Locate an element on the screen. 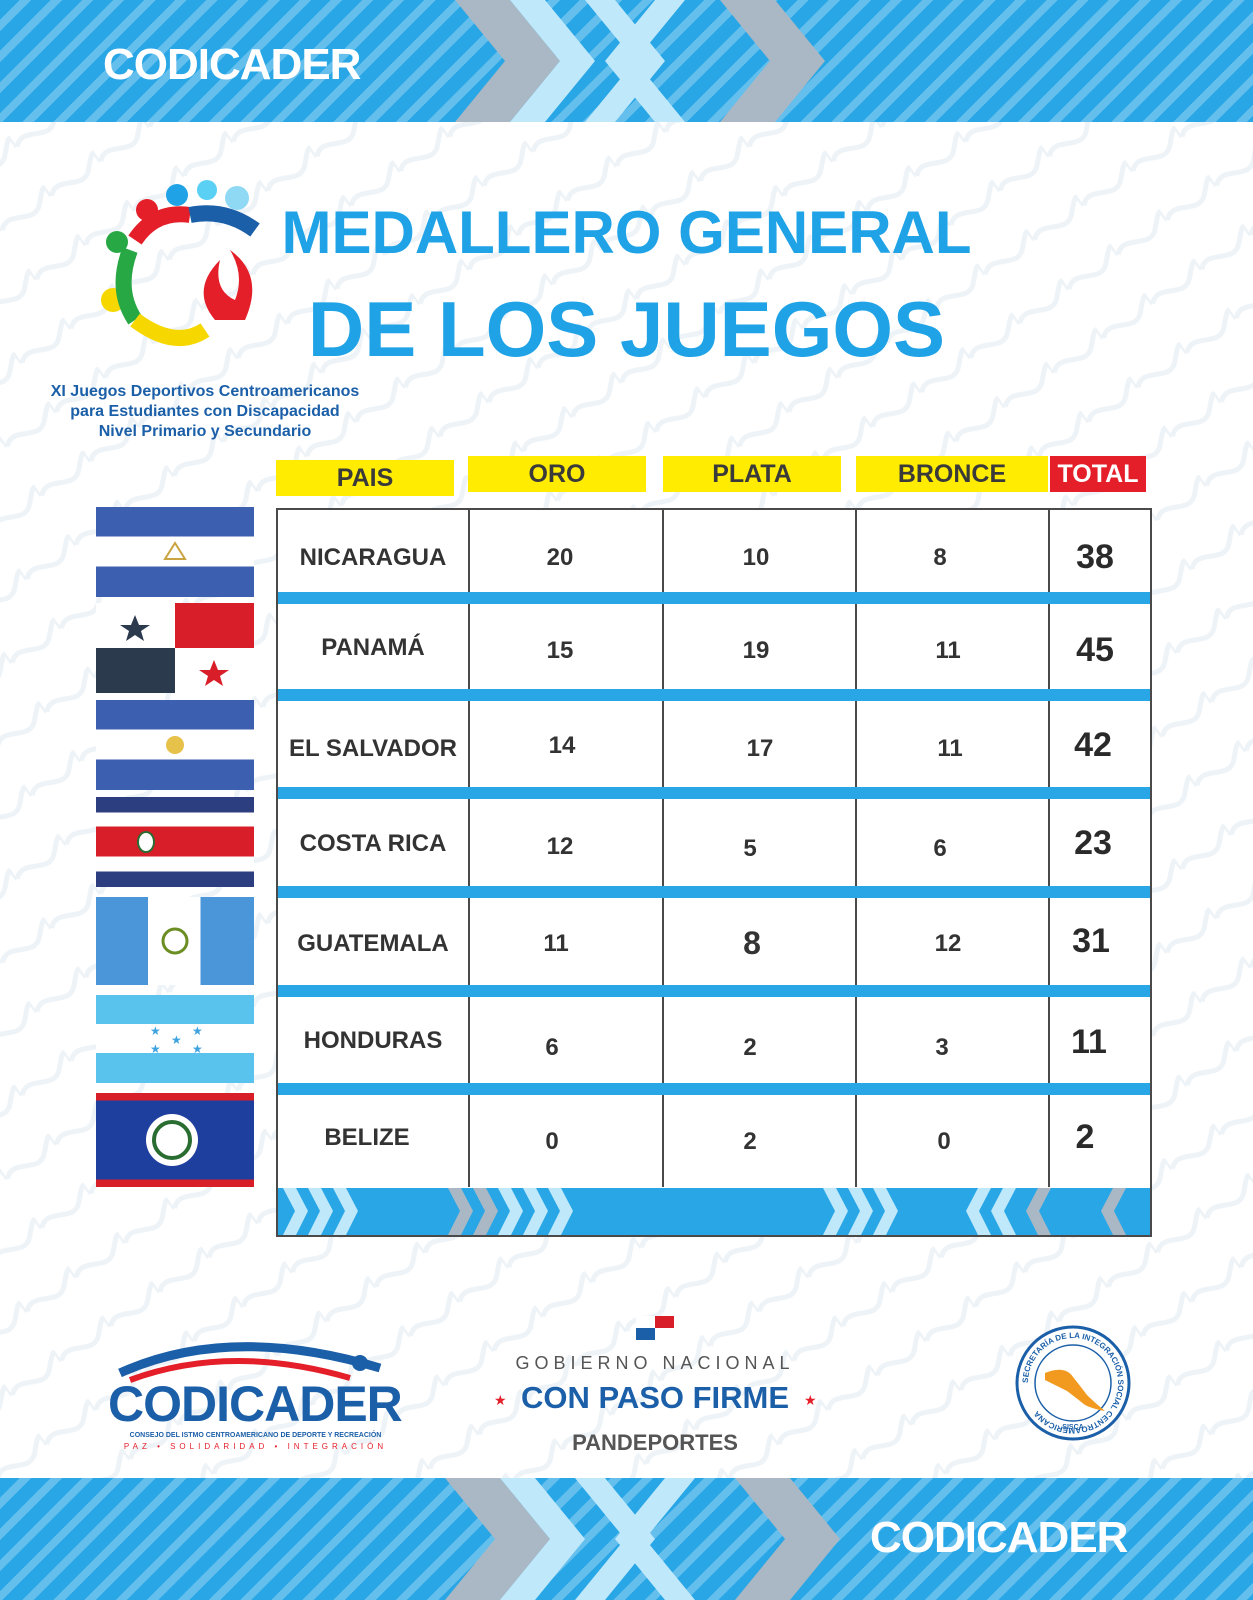 The height and width of the screenshot is (1600, 1253). bronze-count: 6 is located at coordinates (940, 848).